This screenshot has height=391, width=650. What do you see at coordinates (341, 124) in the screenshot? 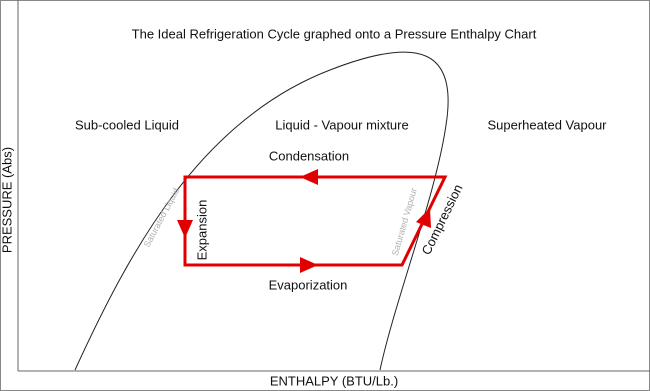
I see `region-label: Liquid - Vapour mixture` at bounding box center [341, 124].